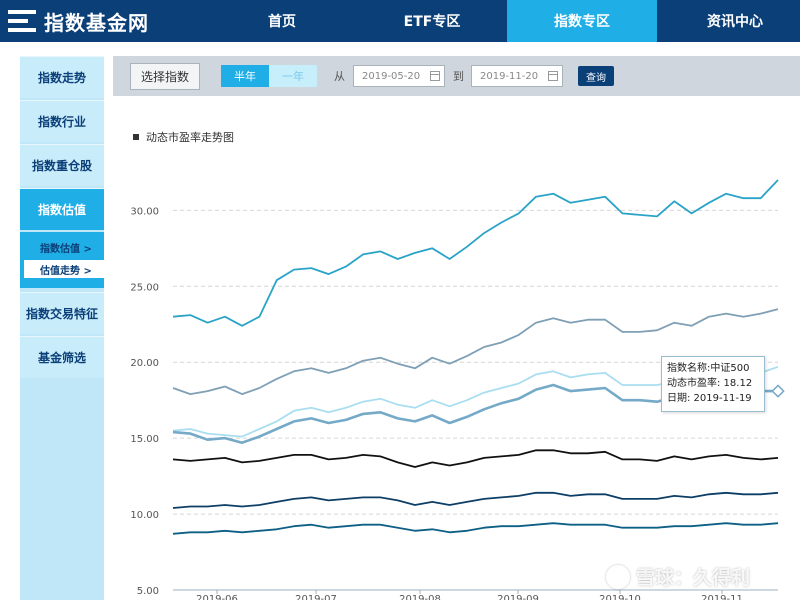 The width and height of the screenshot is (800, 600). Describe the element at coordinates (708, 368) in the screenshot. I see `tooltip-index-name: 指数名称:中证500` at that location.